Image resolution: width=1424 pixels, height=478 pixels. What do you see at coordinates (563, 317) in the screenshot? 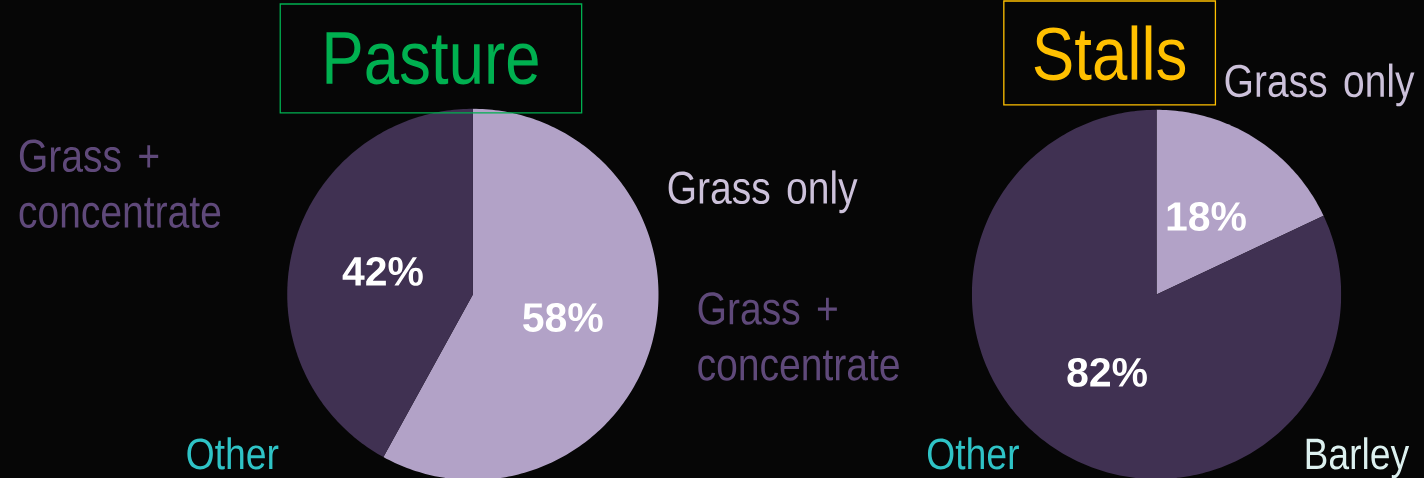
I see `data-label: 58%` at bounding box center [563, 317].